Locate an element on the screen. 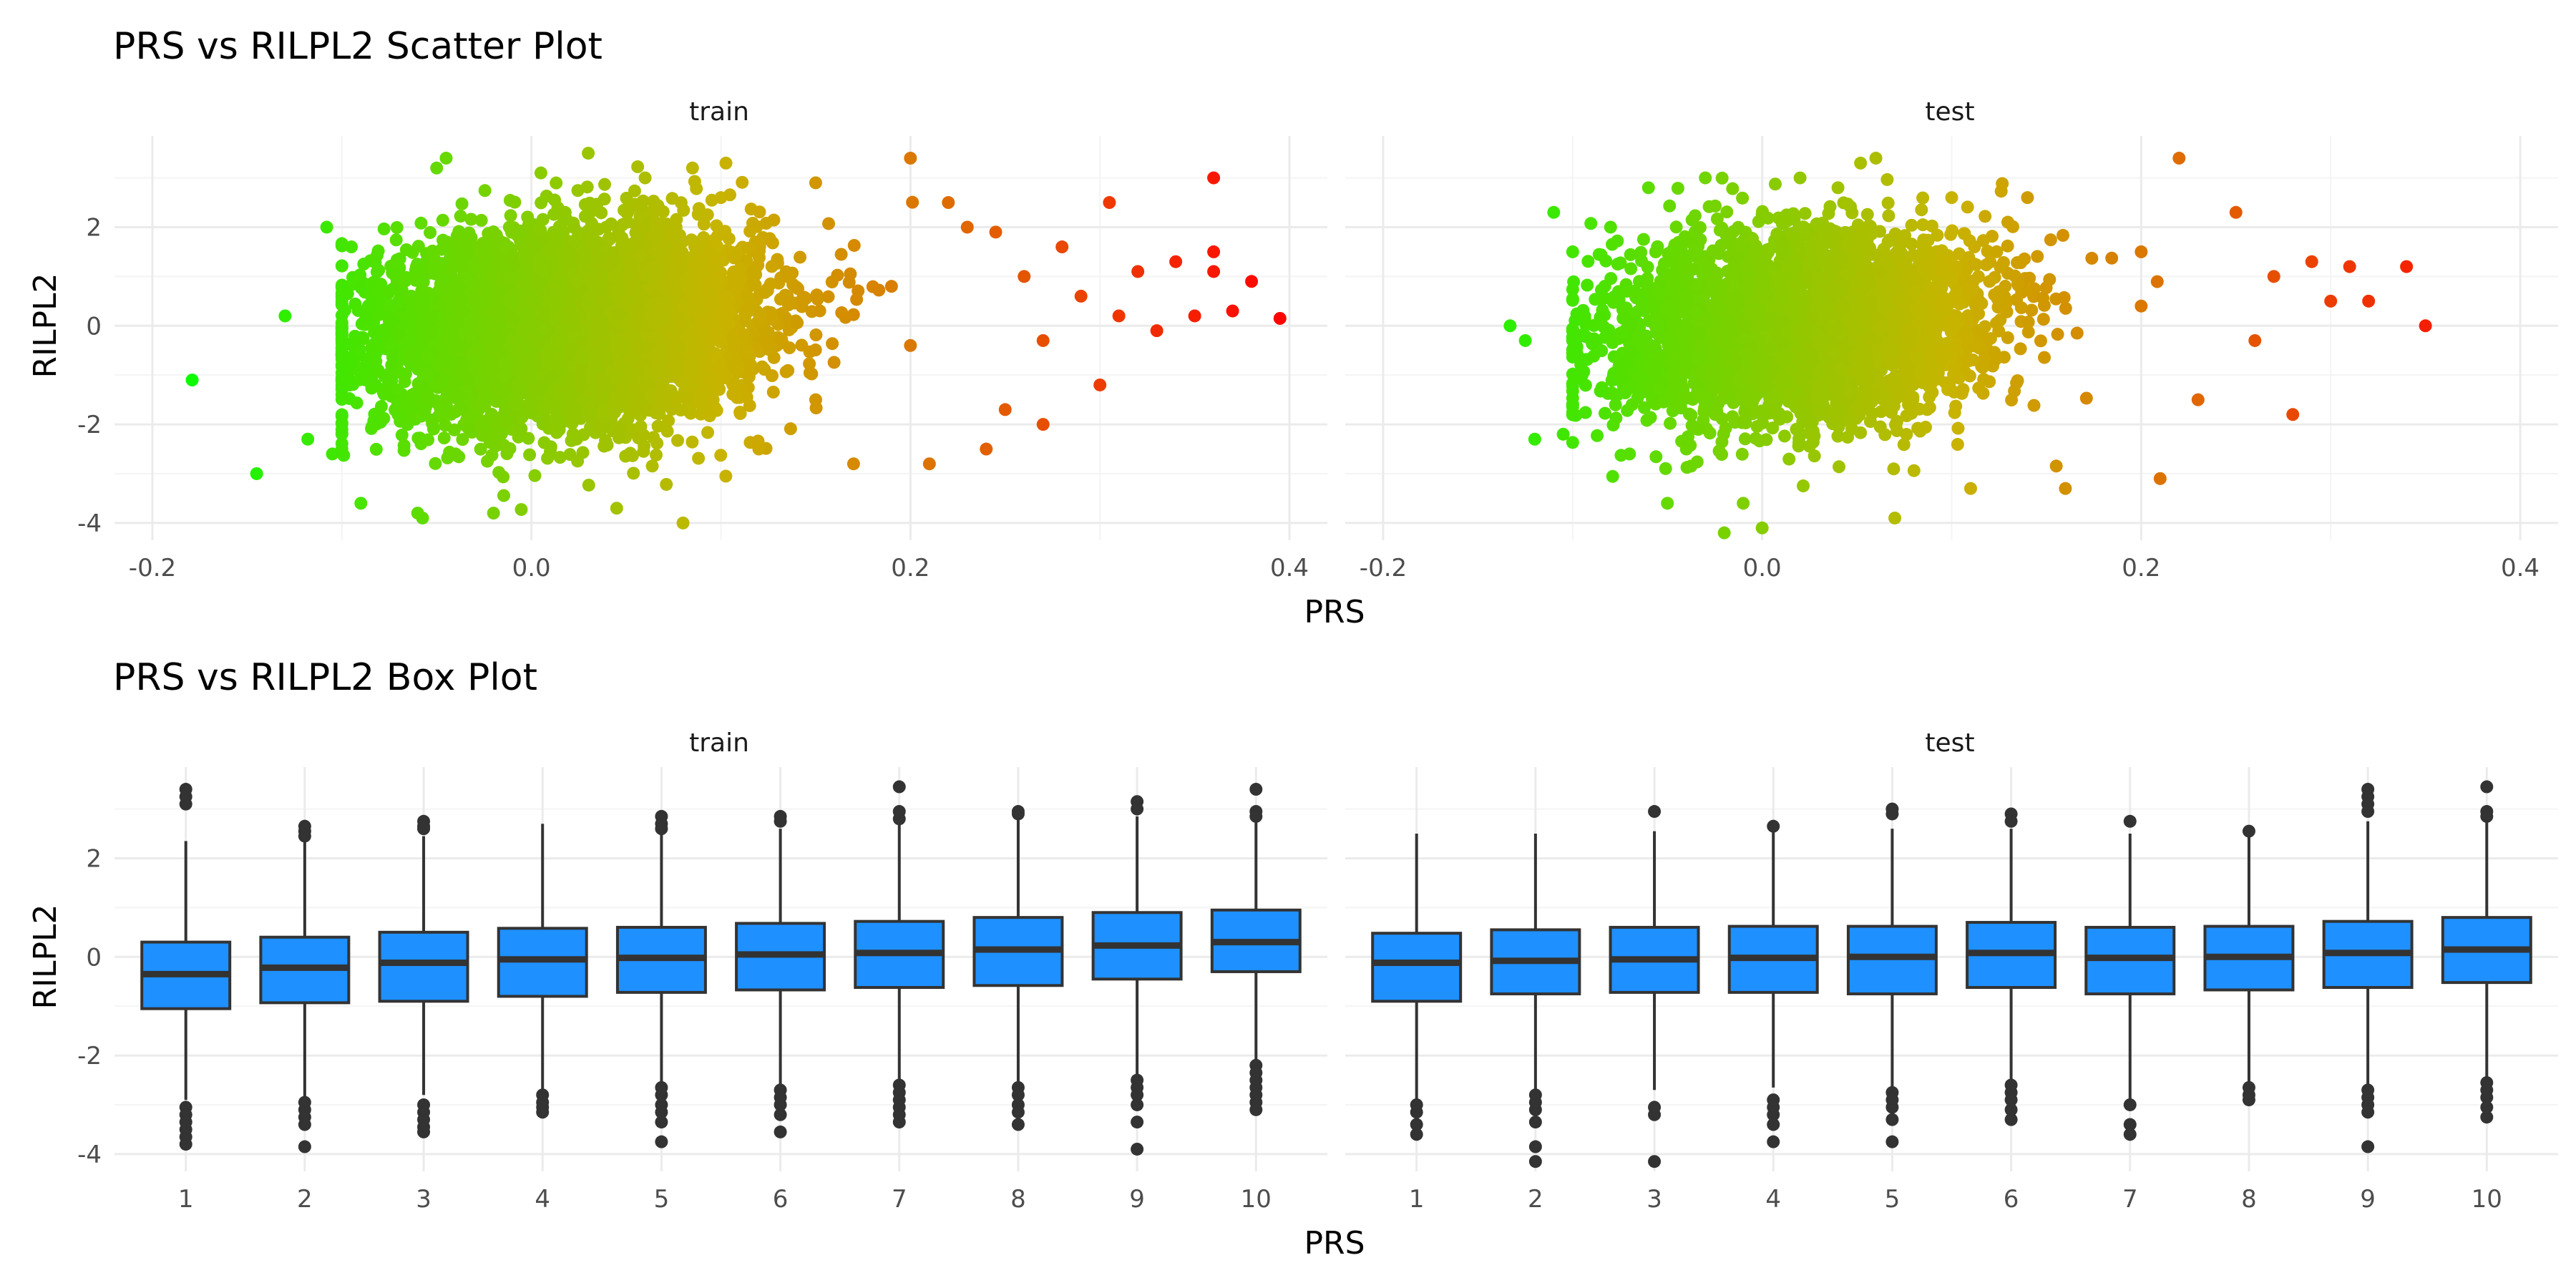 The height and width of the screenshot is (1288, 2576). scatter-x-tick-label: 0.4 is located at coordinates (1289, 568).